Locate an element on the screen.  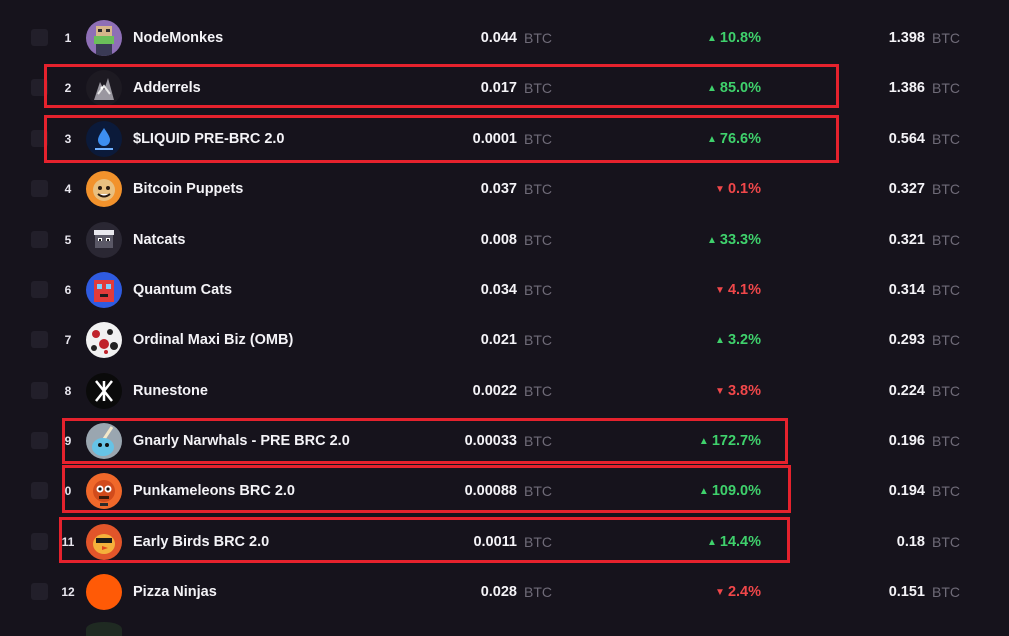
change-value: 4.1% is located at coordinates (744, 290).